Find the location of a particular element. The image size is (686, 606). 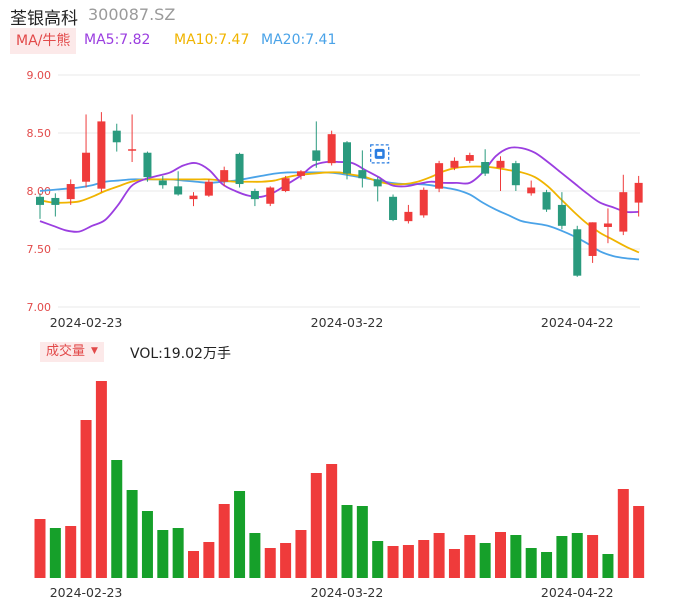

marker-frame is located at coordinates (380, 154).